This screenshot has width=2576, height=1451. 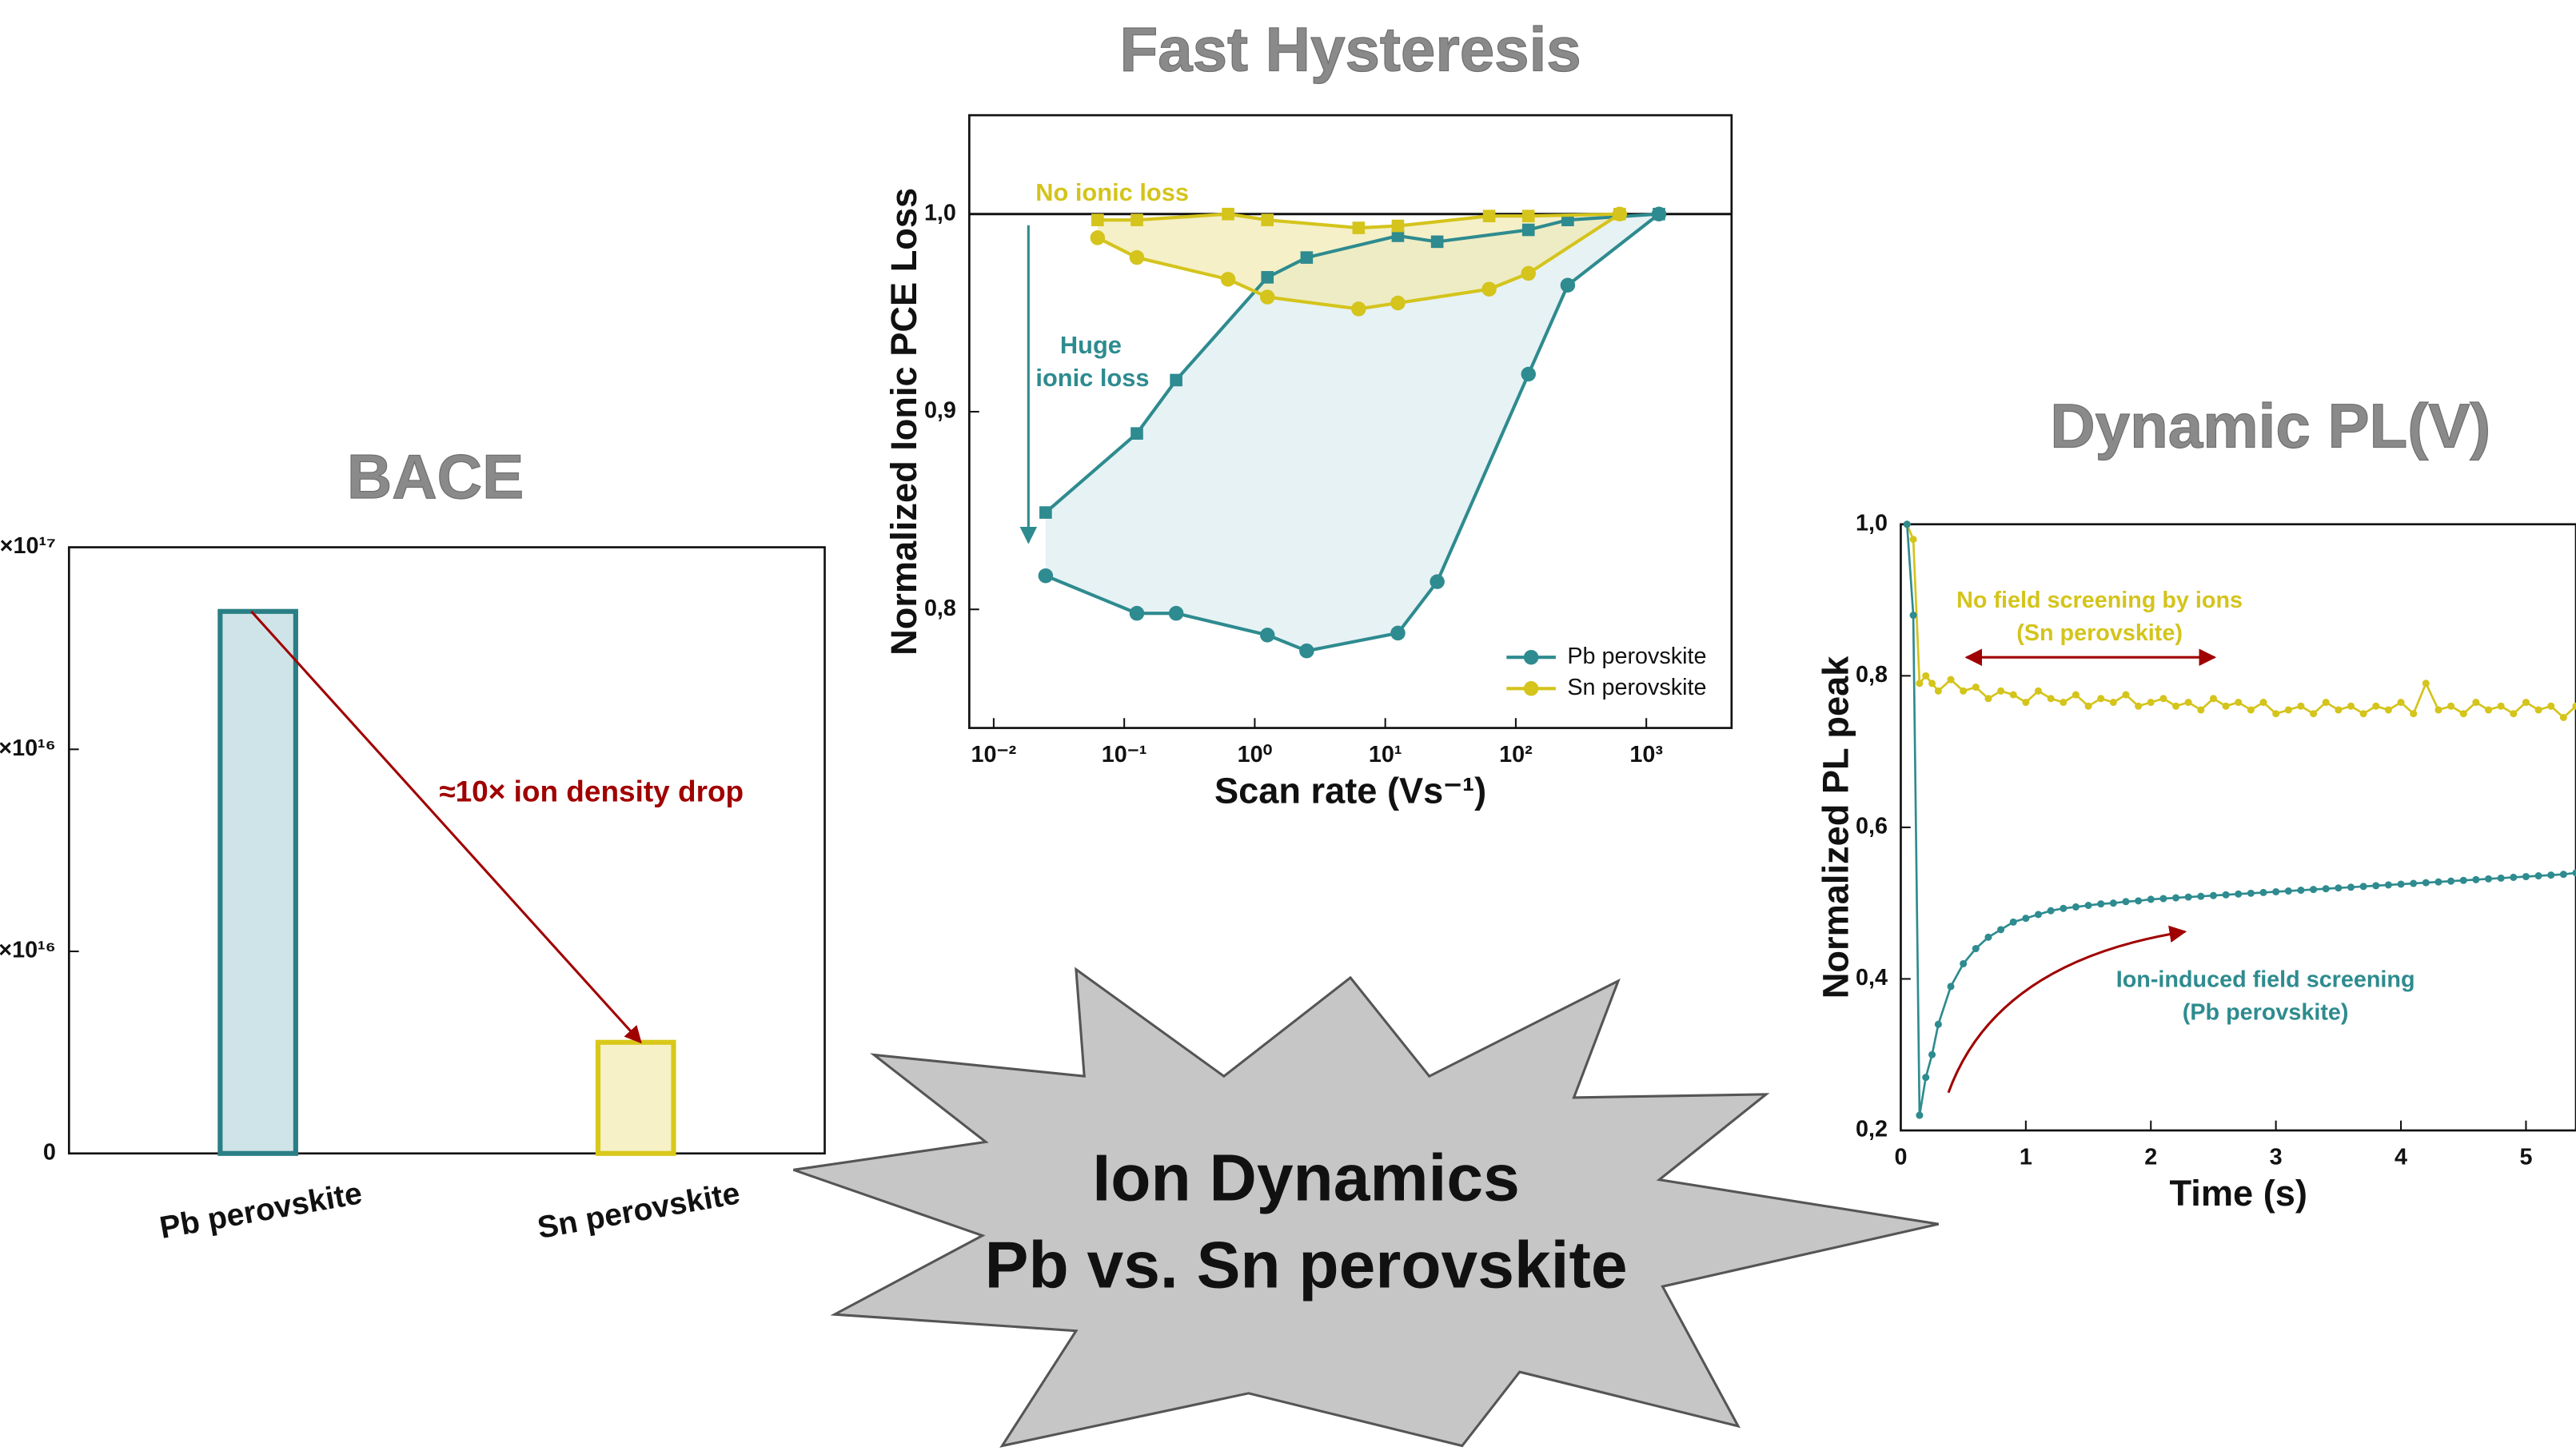 What do you see at coordinates (1613, 673) in the screenshot?
I see `legend-box` at bounding box center [1613, 673].